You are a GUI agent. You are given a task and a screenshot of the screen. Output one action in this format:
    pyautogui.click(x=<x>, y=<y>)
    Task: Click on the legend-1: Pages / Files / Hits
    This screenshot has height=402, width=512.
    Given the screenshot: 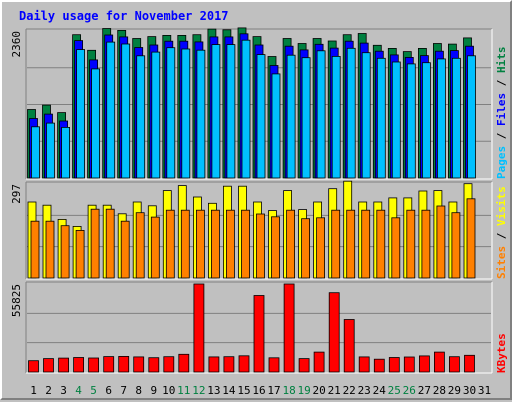 What is the action you would take?
    pyautogui.click(x=501, y=113)
    